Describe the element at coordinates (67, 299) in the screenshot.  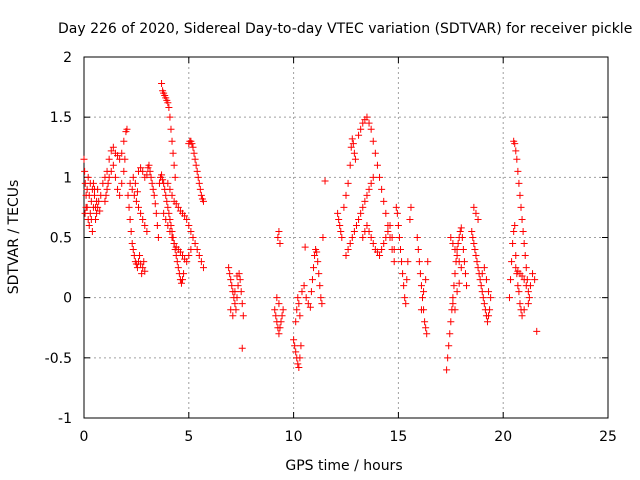
I see `y-tick-label: 0` at that location.